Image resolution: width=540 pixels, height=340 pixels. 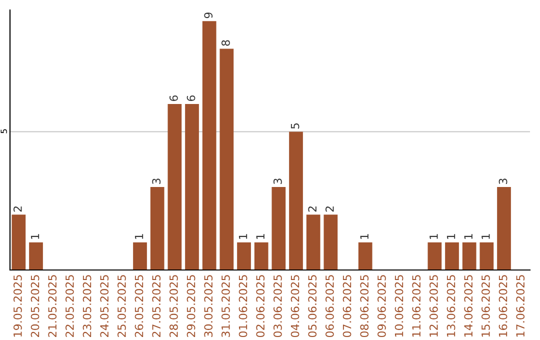 What do you see at coordinates (156, 306) in the screenshot?
I see `x-tick-label: 27.05.2025` at bounding box center [156, 306].